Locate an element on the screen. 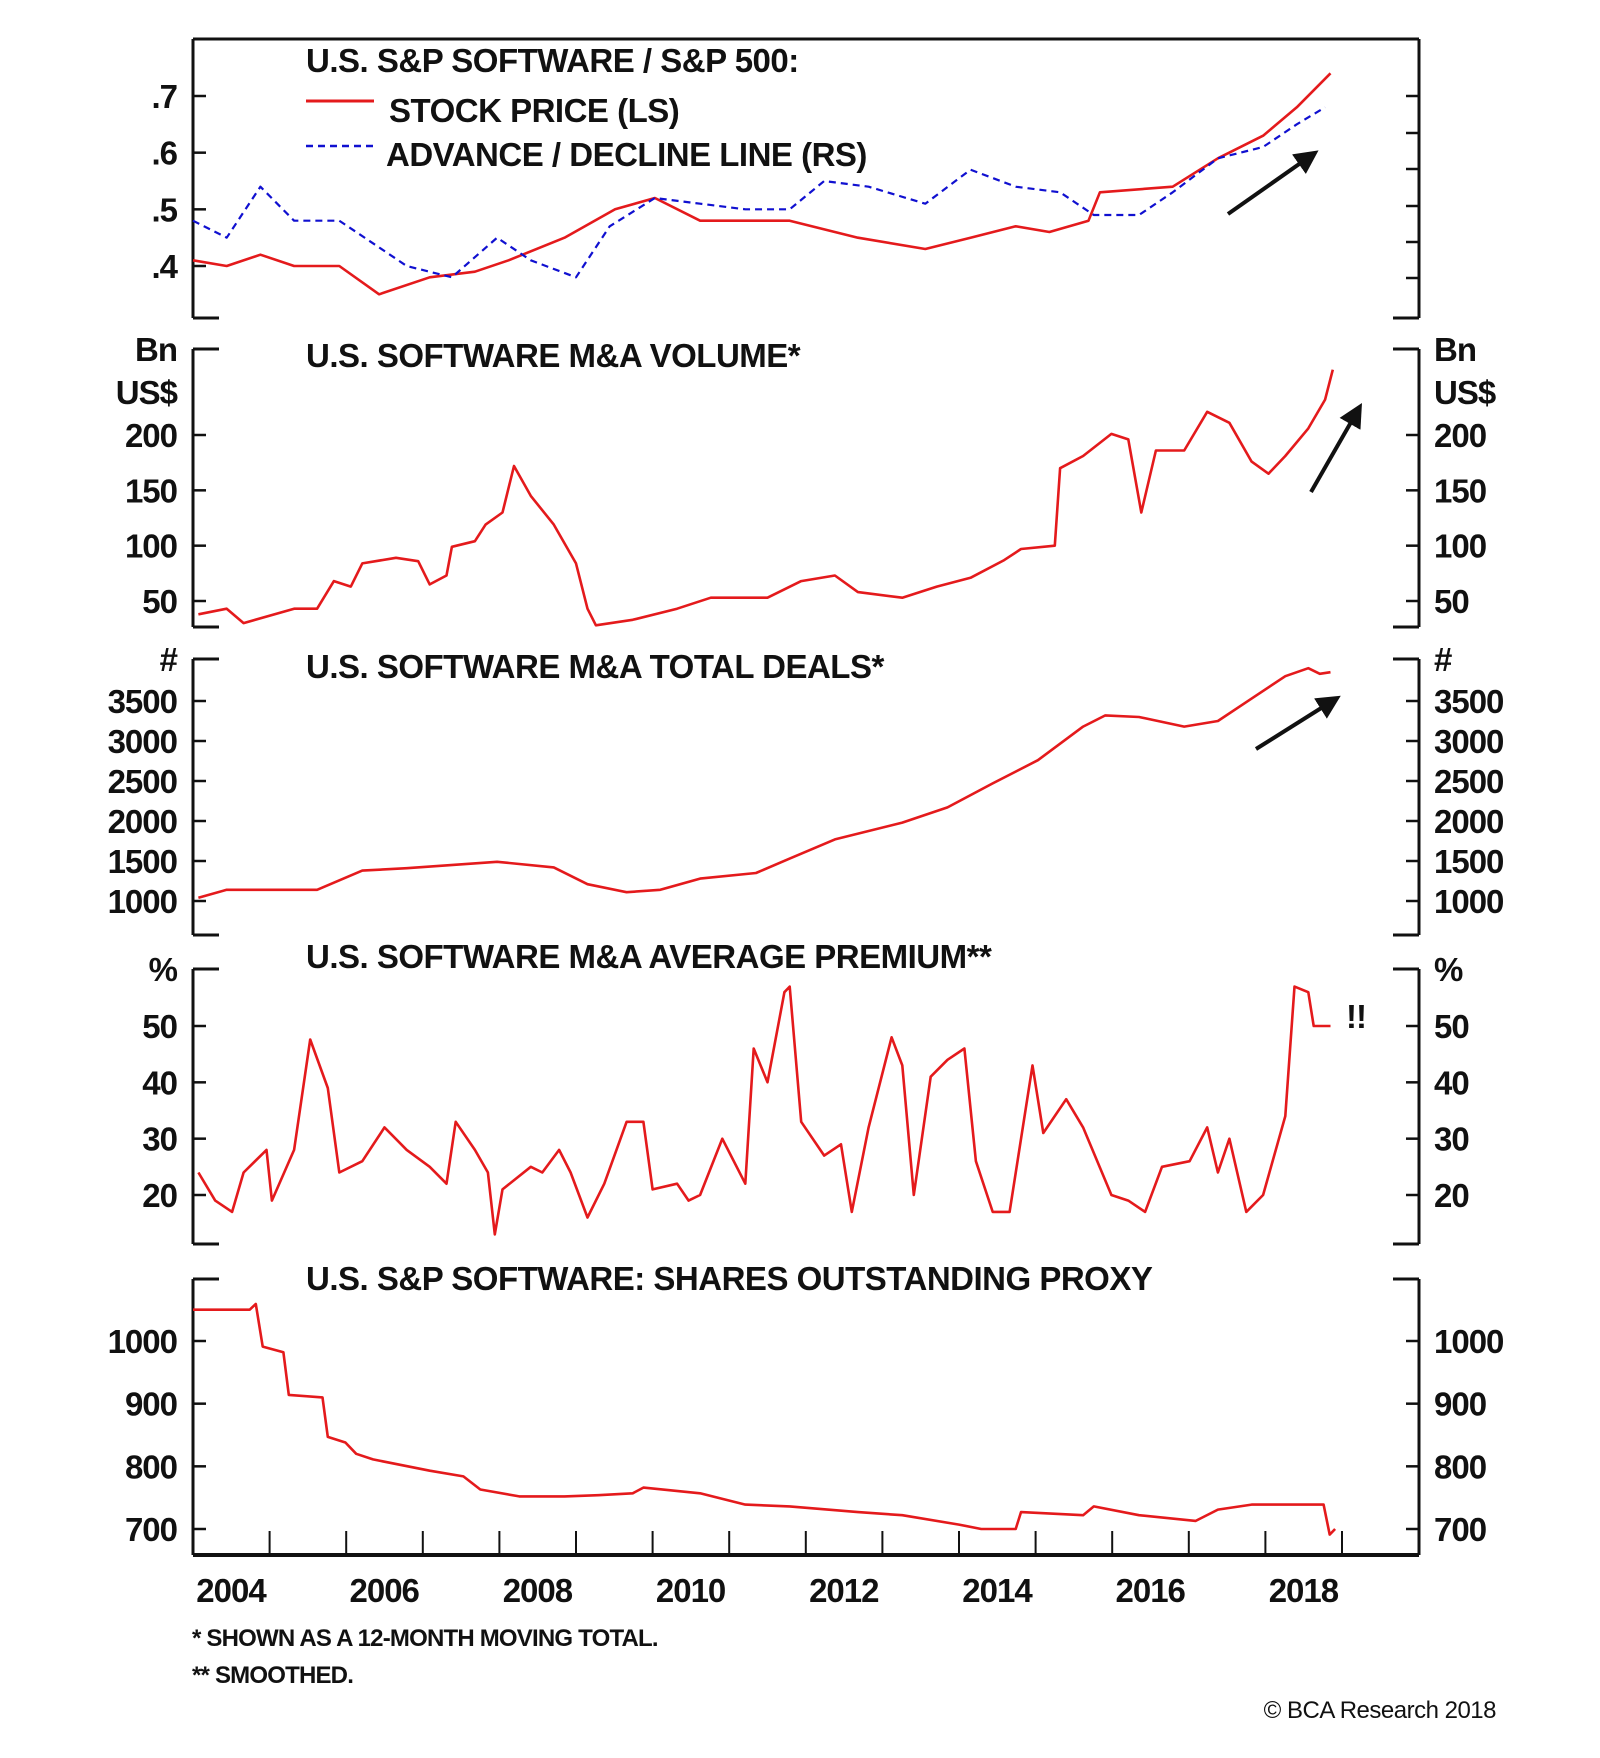  y-tick-label-left: .6 is located at coordinates (164, 153).